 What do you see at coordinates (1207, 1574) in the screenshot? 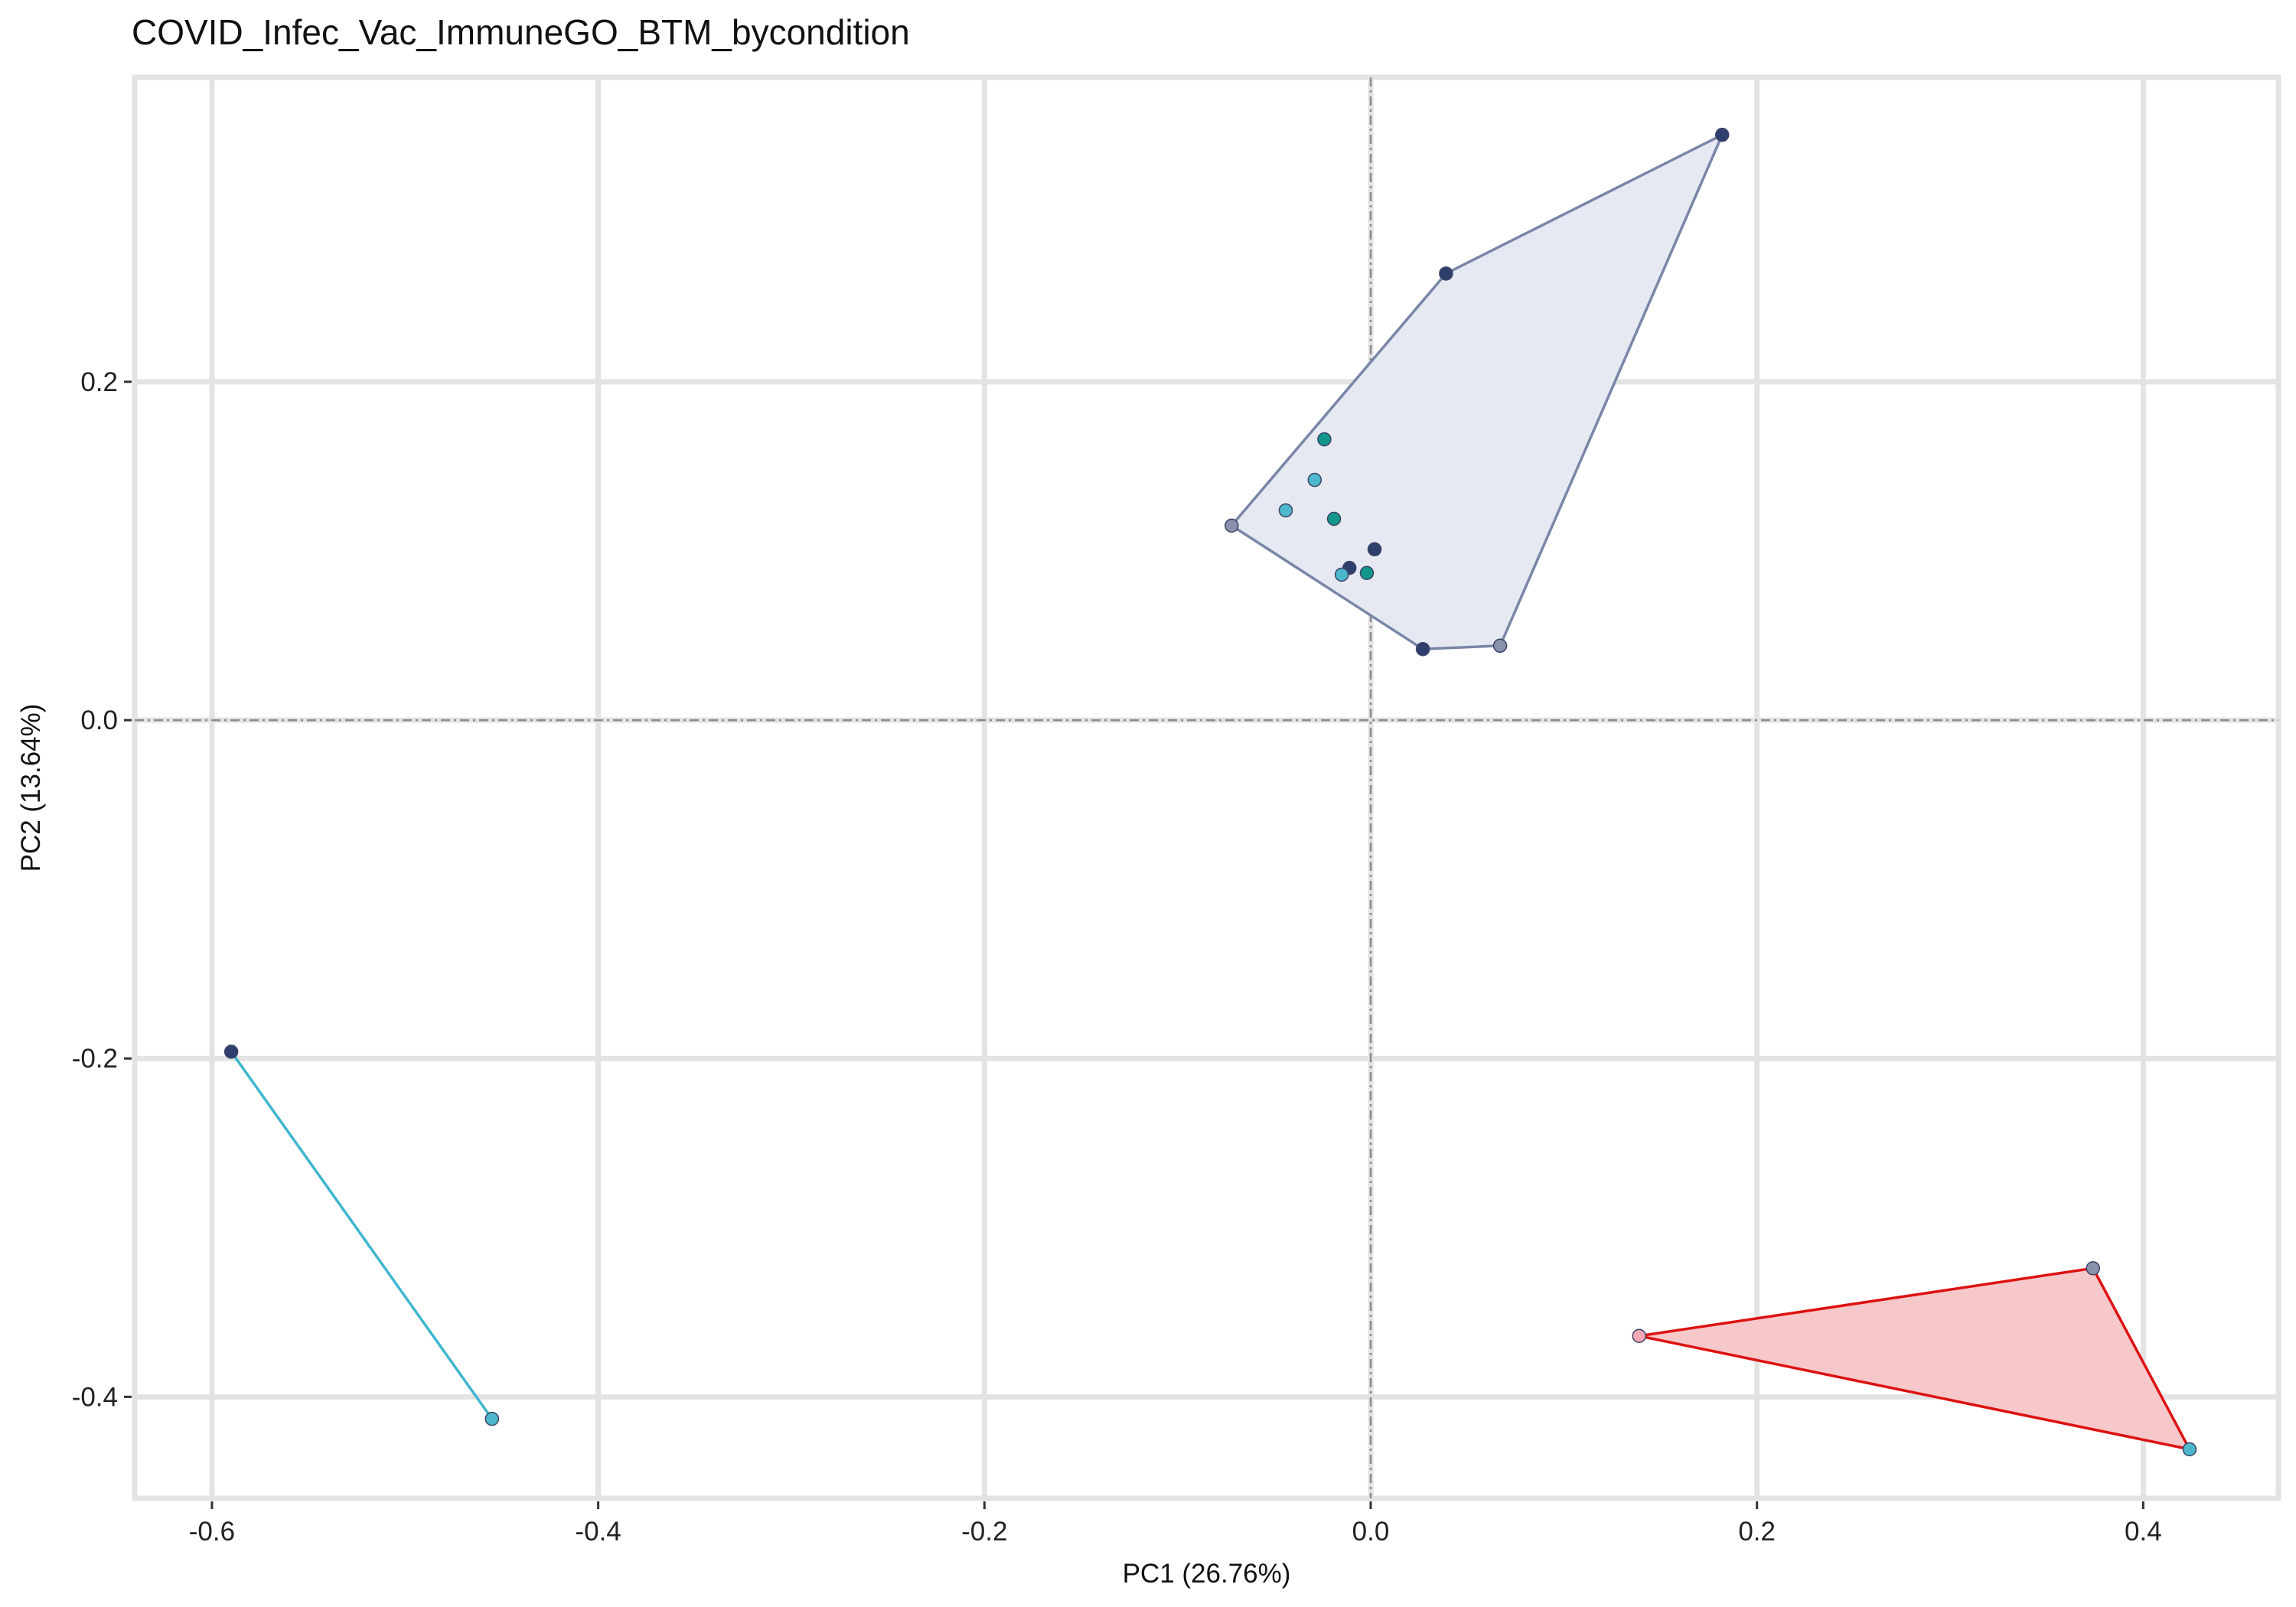
I see `x-axis-label: PC1 (26.76%)` at bounding box center [1207, 1574].